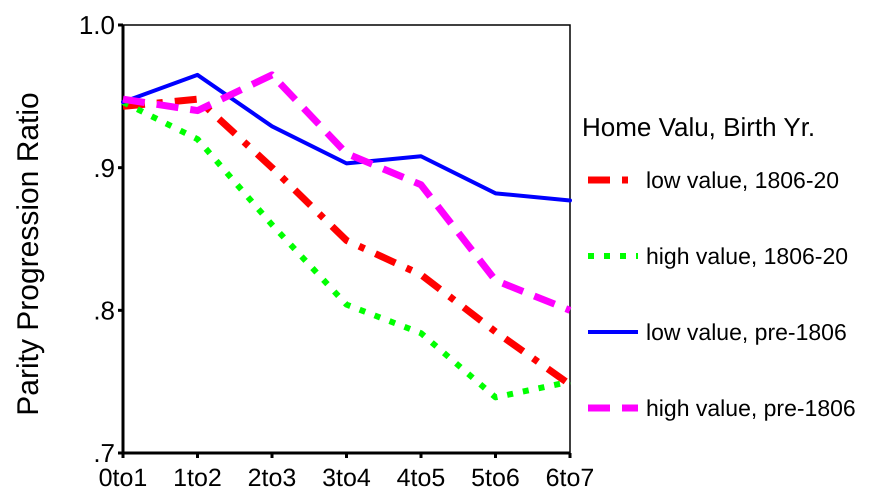  Describe the element at coordinates (197, 477) in the screenshot. I see `x-tick-label: 1to2` at that location.